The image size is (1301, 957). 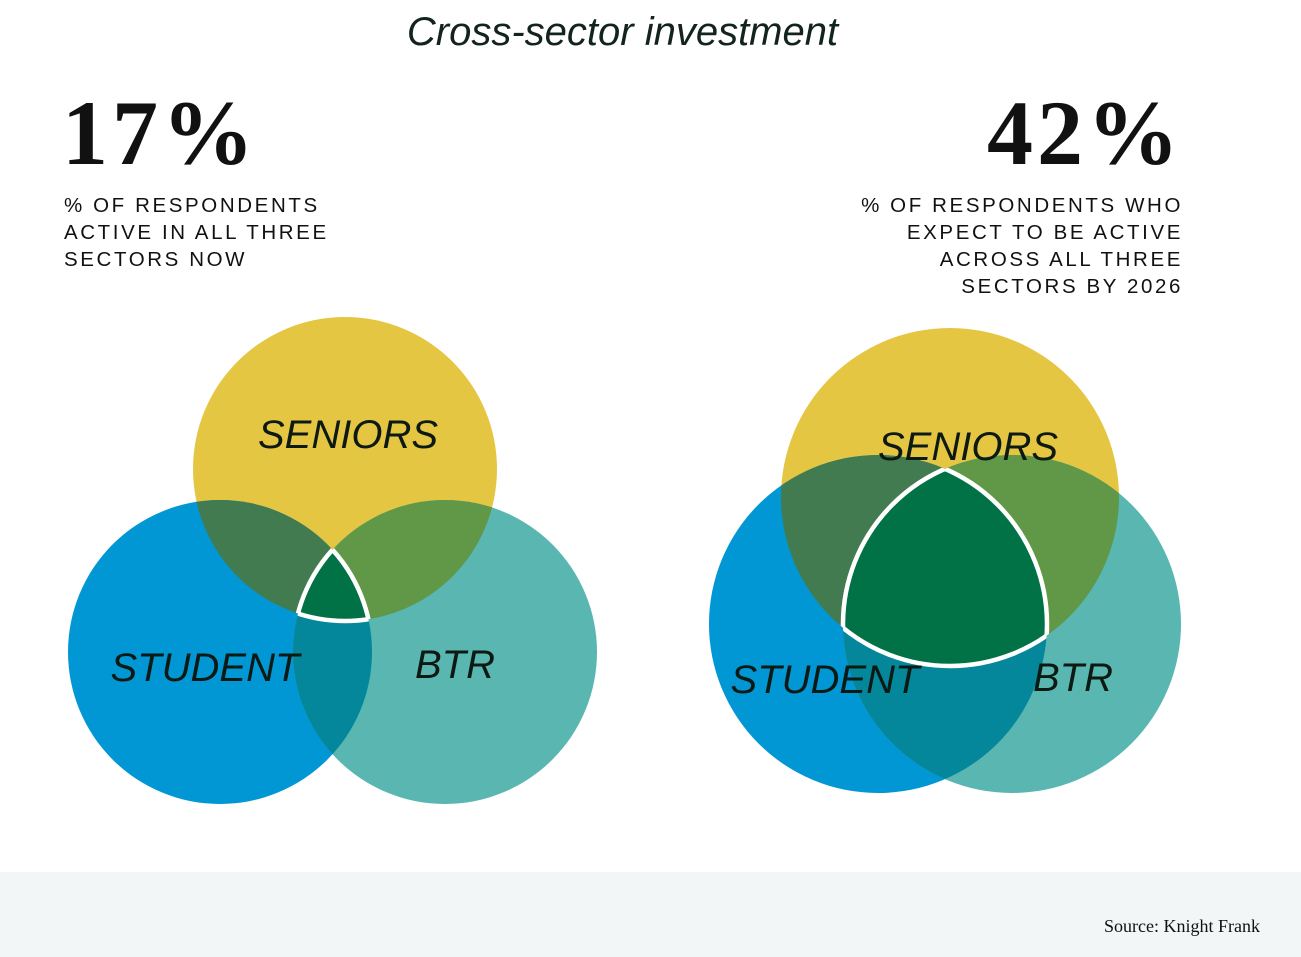 I want to click on seniors-btr-overlap, so click(x=395, y=560).